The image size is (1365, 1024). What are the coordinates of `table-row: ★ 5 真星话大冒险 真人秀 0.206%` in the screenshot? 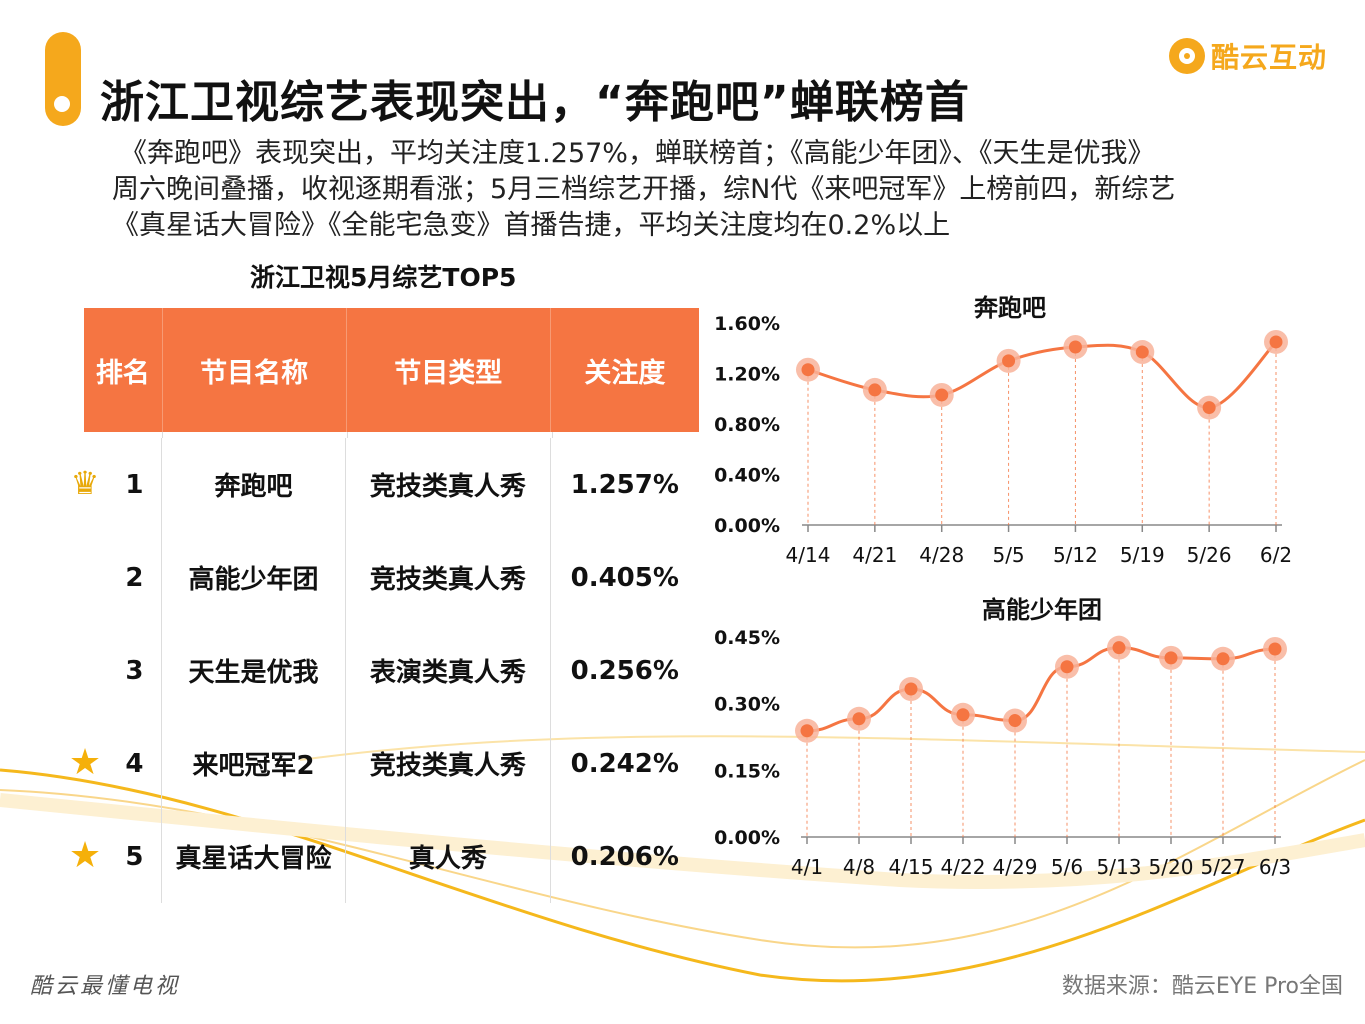 It's located at (384, 856).